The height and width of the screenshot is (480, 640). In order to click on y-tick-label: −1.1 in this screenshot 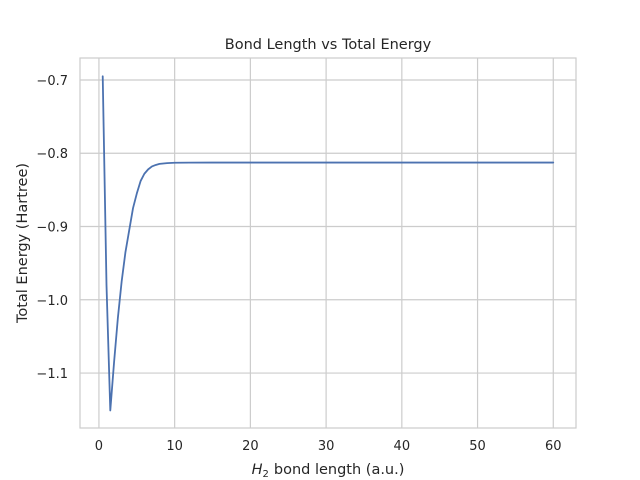, I will do `click(52, 374)`.